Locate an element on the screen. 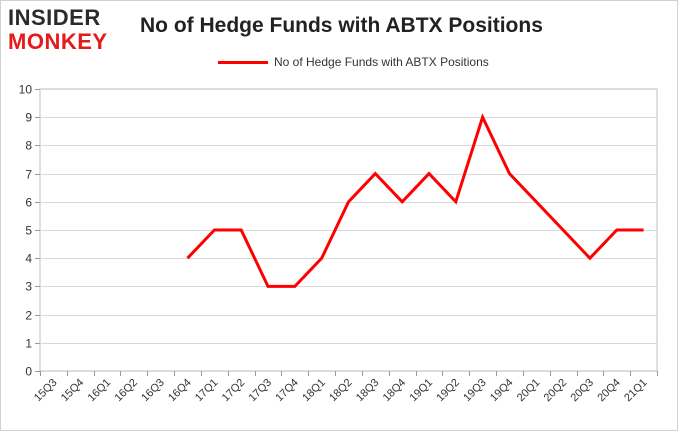  chart-legend: No of Hedge Funds with ABTX Positions is located at coordinates (353, 62).